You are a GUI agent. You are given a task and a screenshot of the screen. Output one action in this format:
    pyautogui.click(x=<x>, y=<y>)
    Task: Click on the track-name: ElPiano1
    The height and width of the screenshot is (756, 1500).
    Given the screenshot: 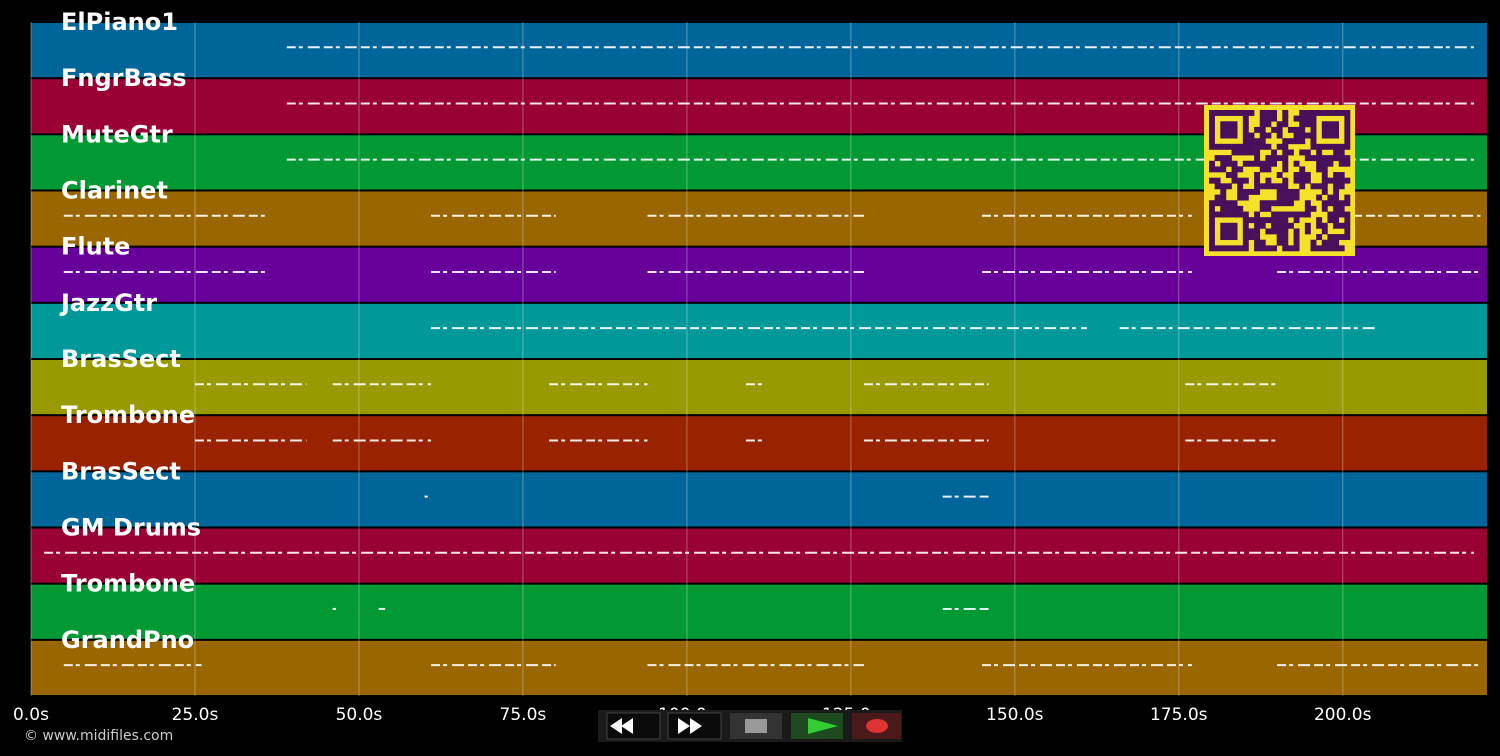 What is the action you would take?
    pyautogui.click(x=119, y=22)
    